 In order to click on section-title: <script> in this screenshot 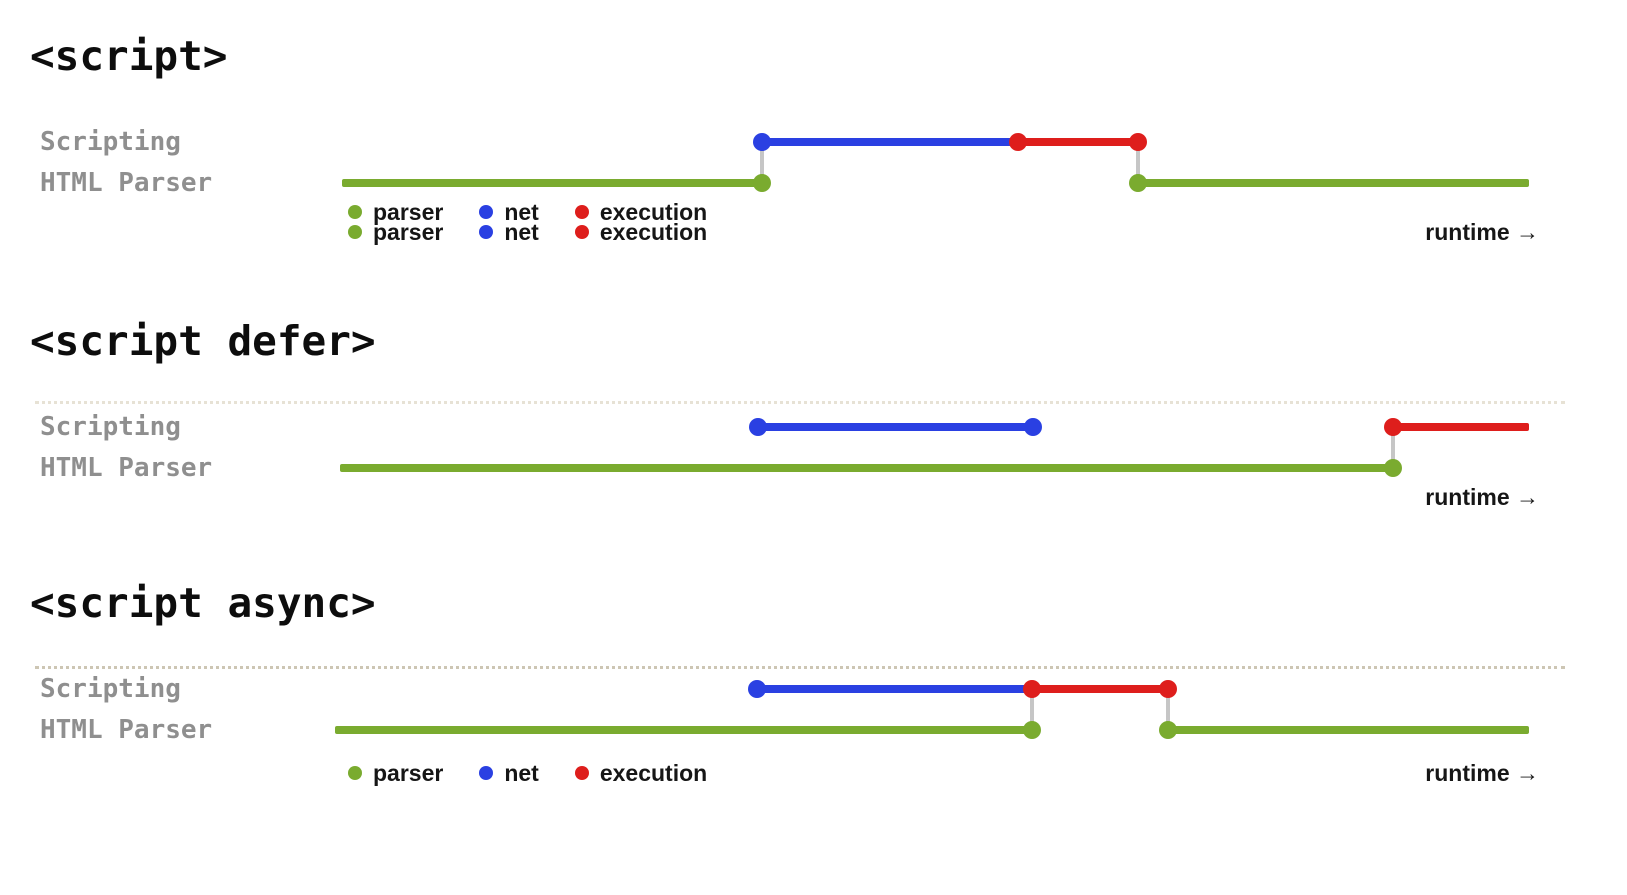, I will do `click(129, 56)`.